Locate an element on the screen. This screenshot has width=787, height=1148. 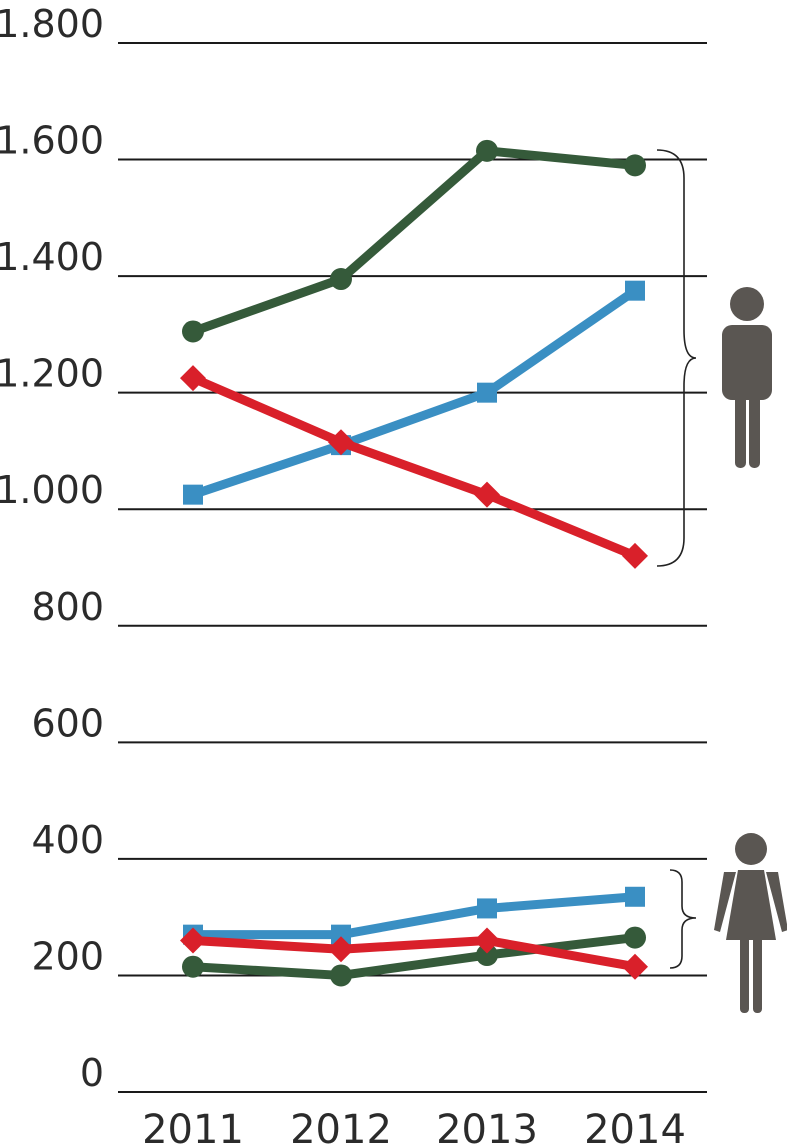
series-square-women is located at coordinates (414, 915).